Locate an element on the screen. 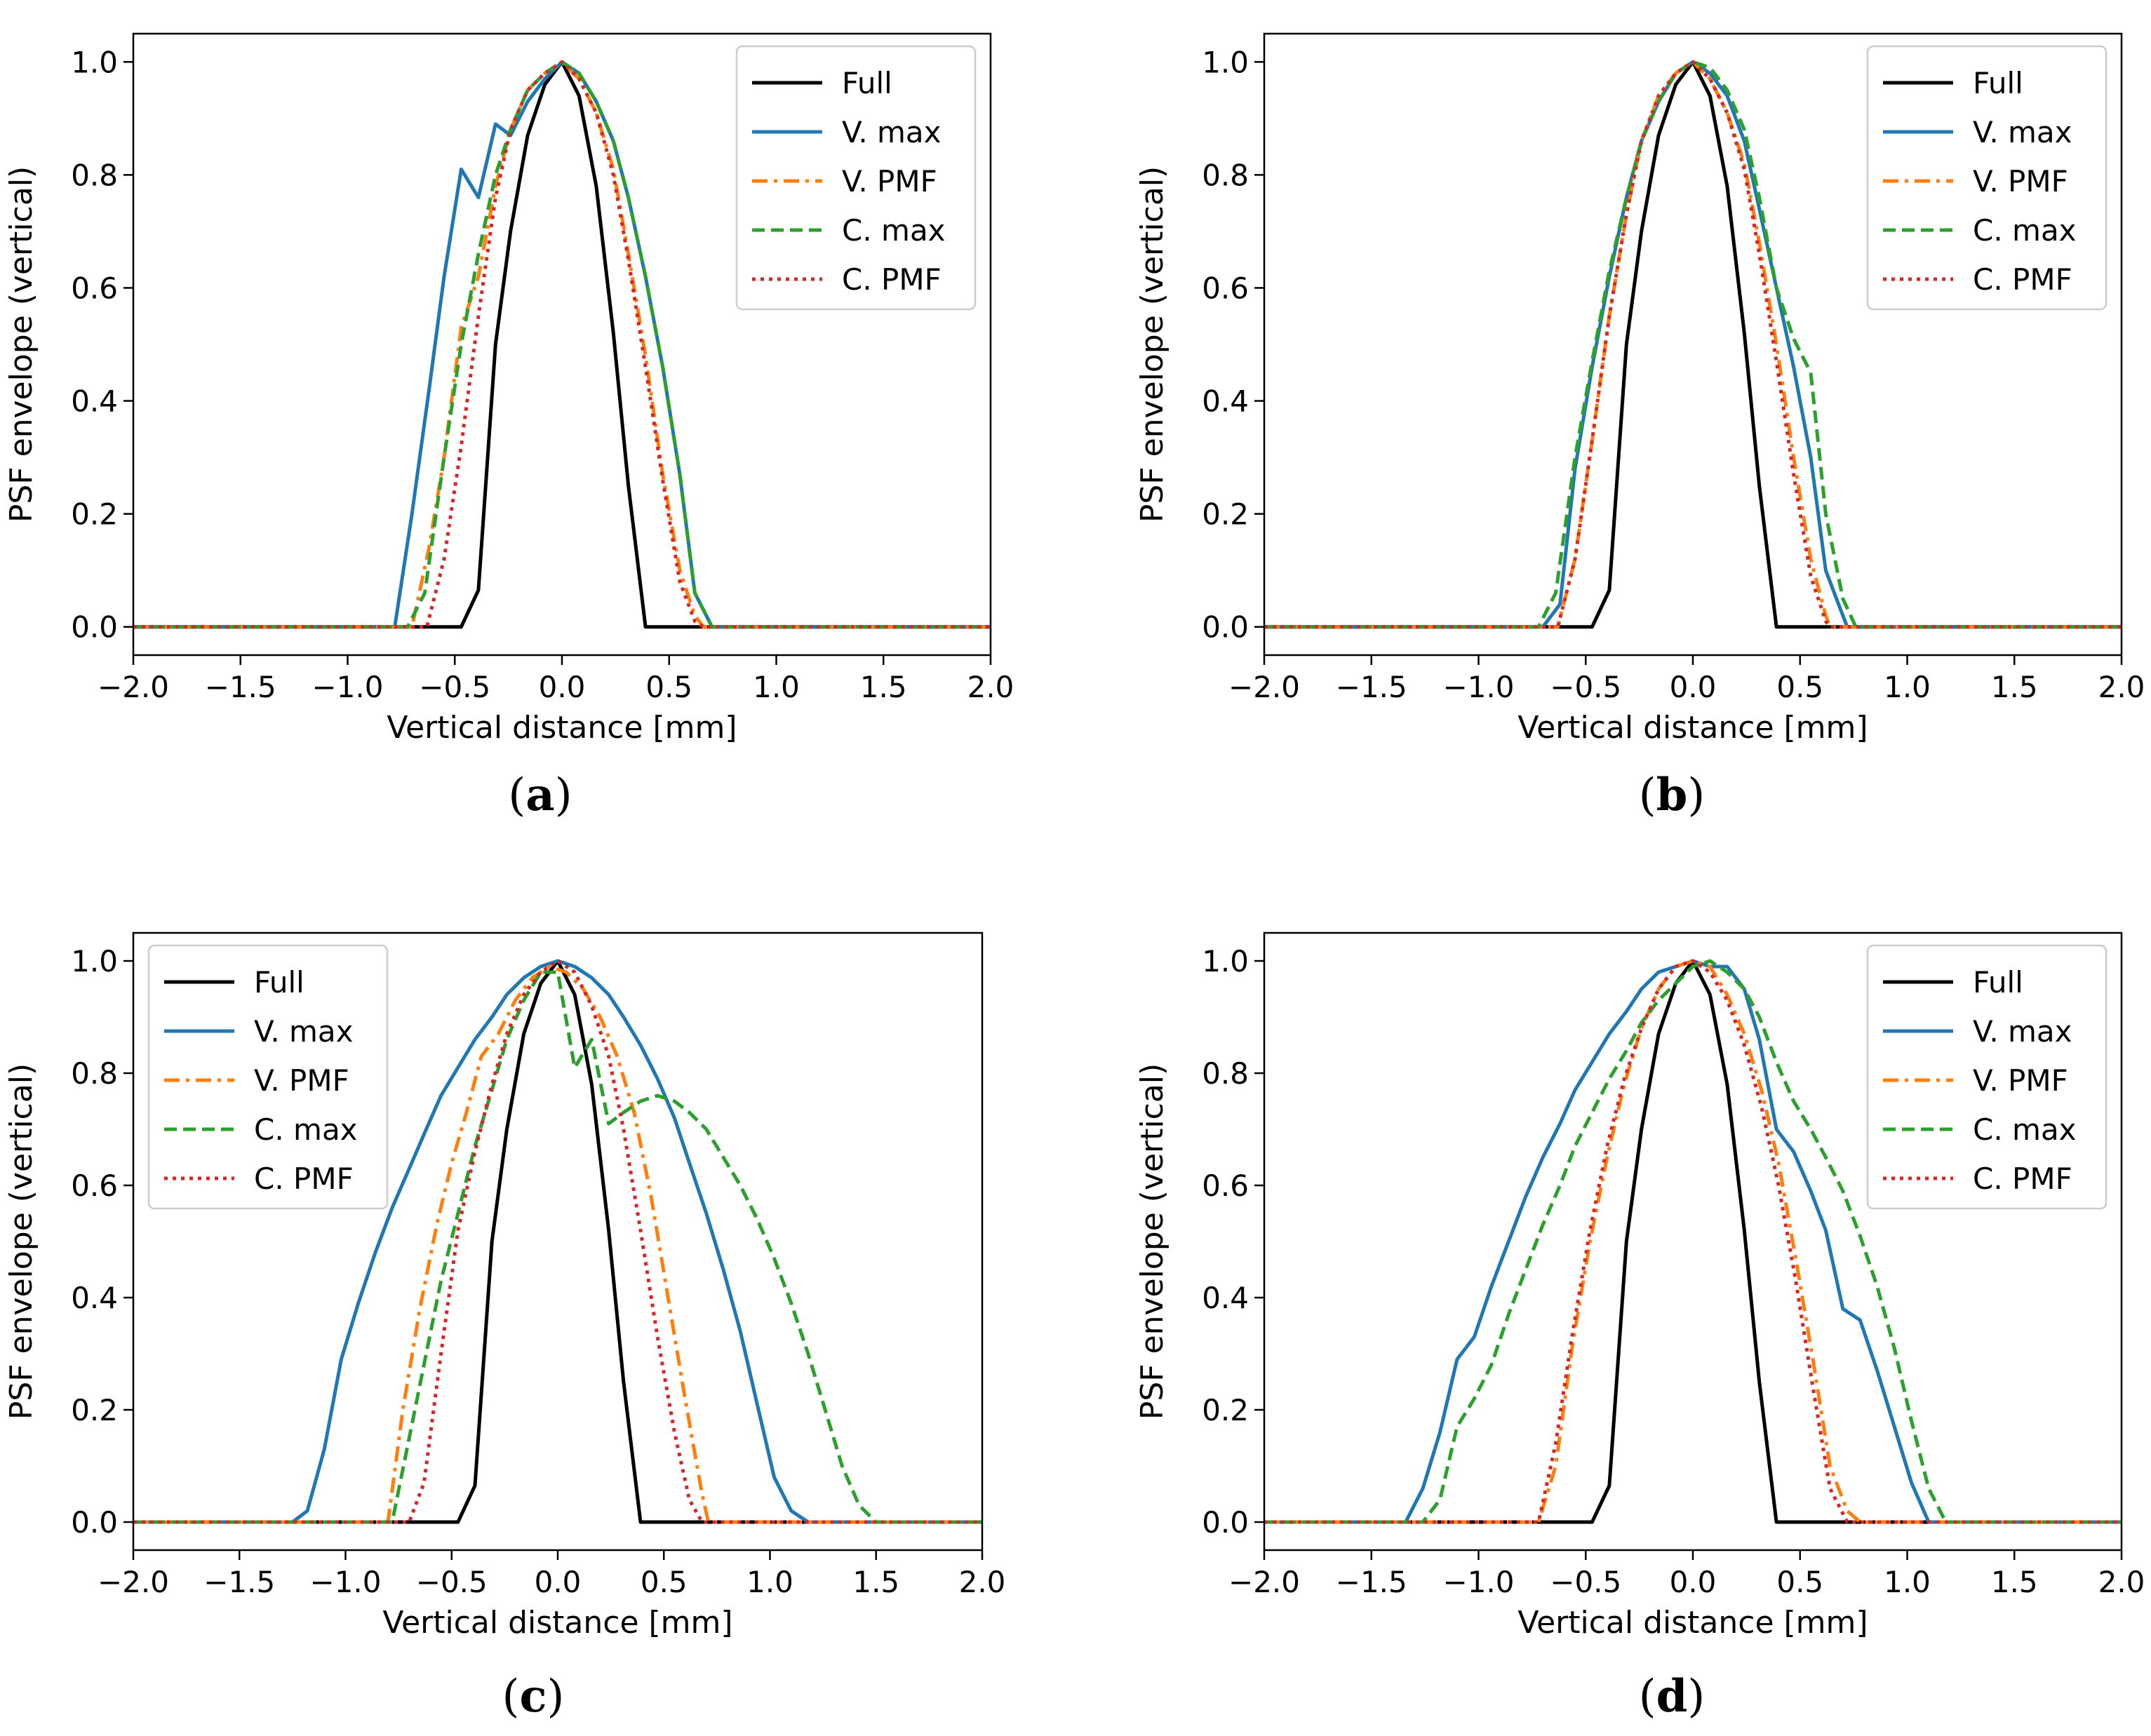 This screenshot has height=1736, width=2151. panel-caption: (c) is located at coordinates (533, 1696).